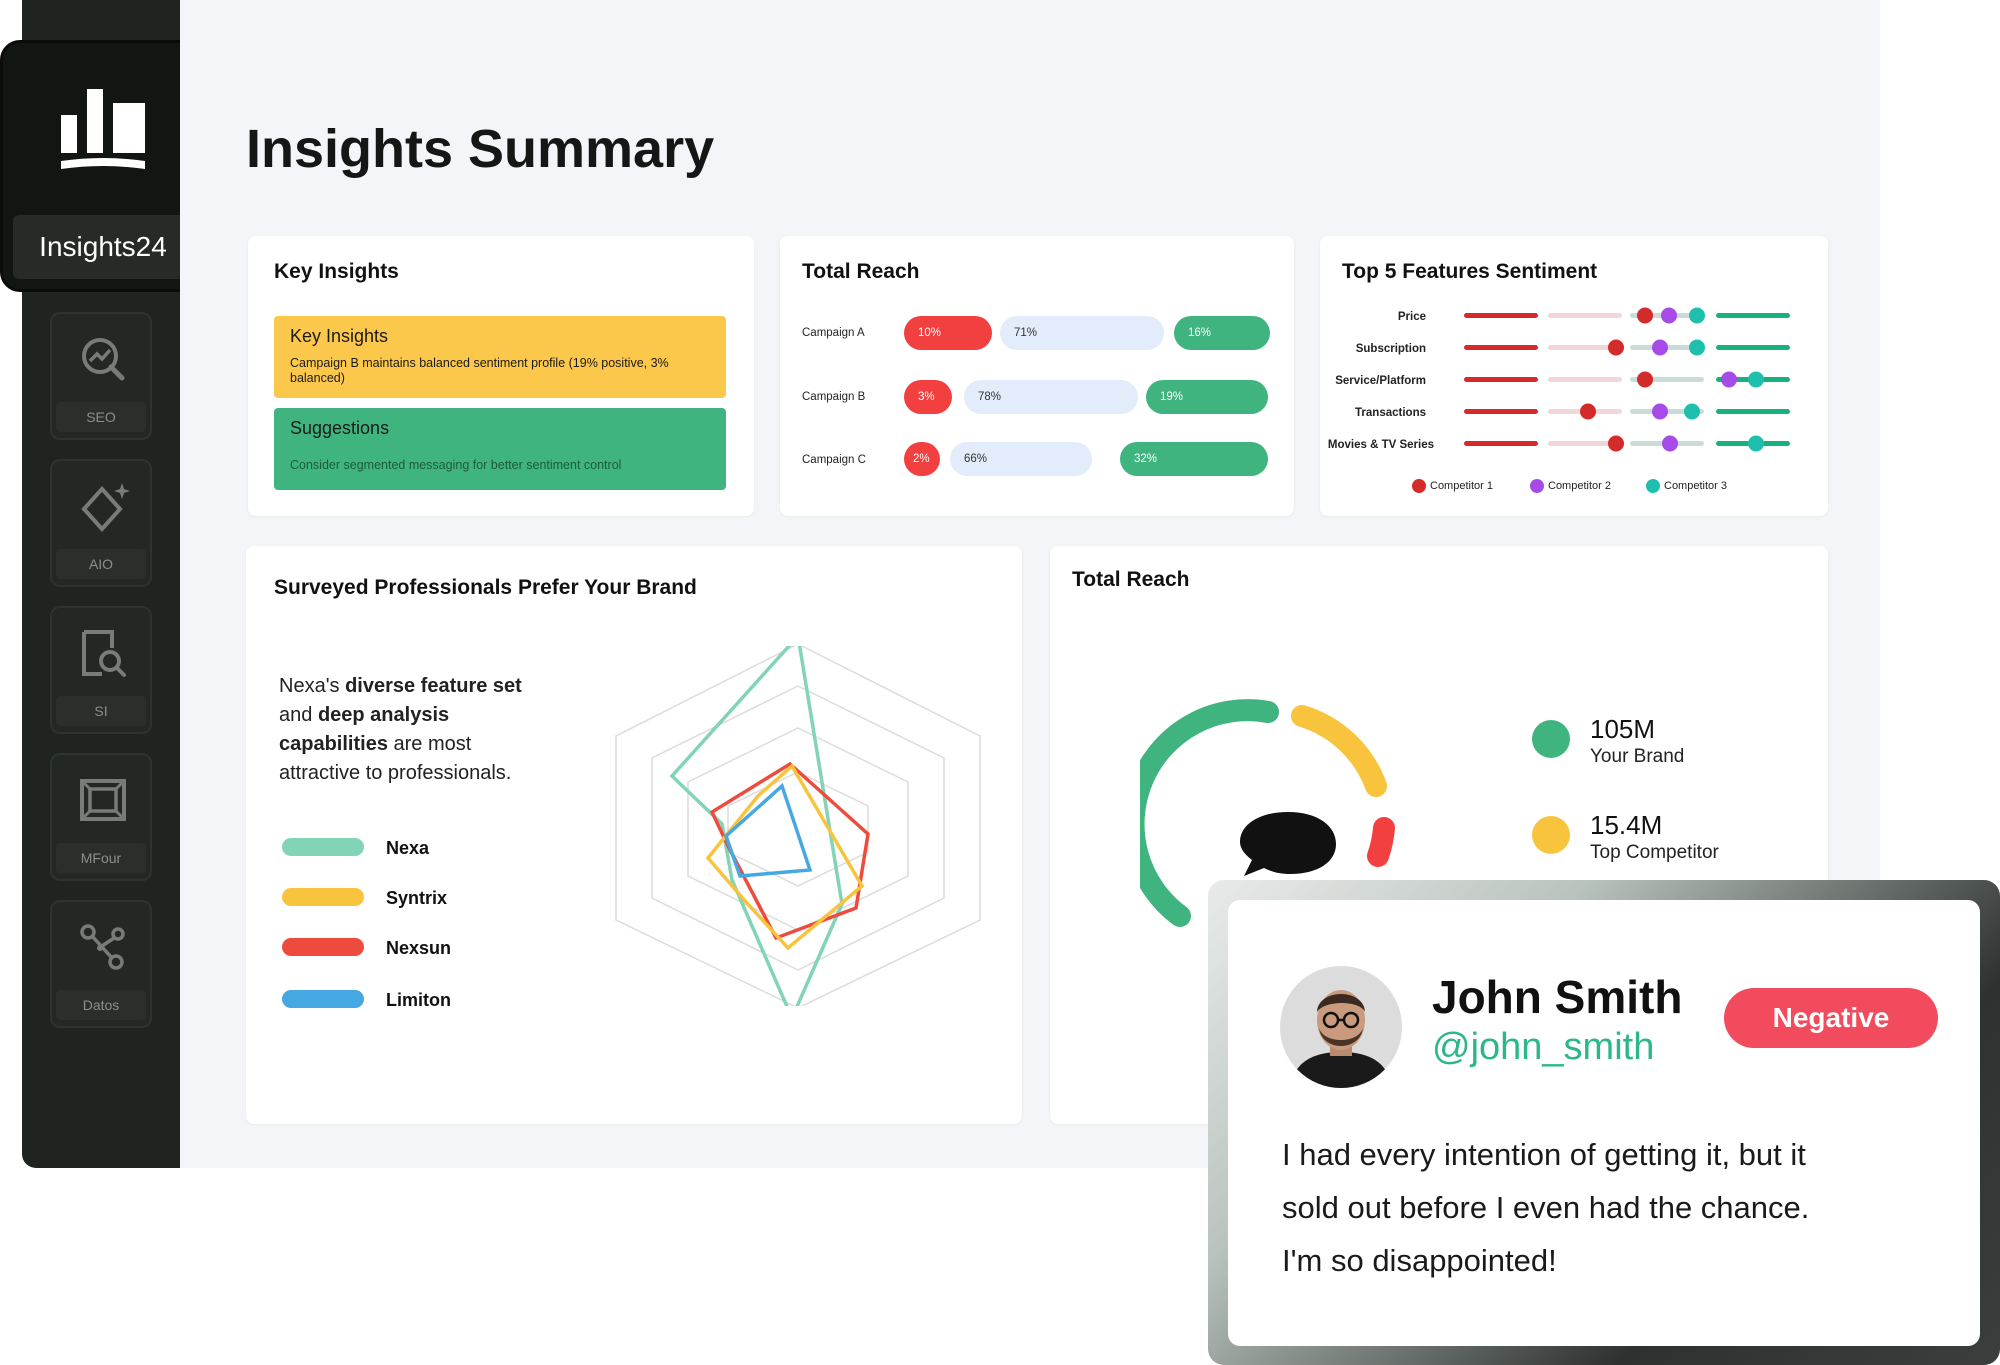 The height and width of the screenshot is (1365, 2000). Describe the element at coordinates (1381, 842) in the screenshot. I see `donut-arc-other` at that location.